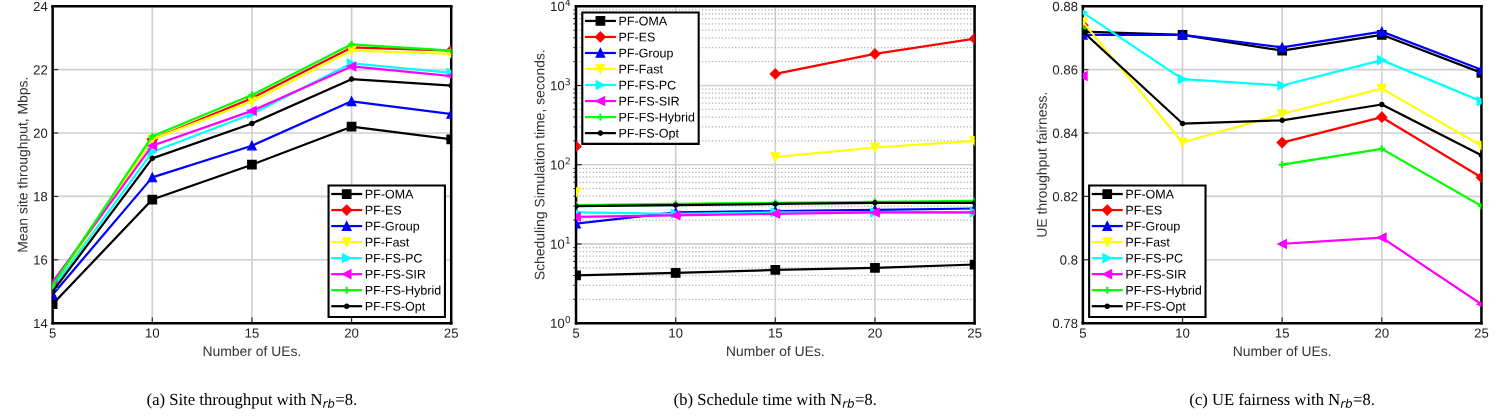 This screenshot has width=1504, height=417. I want to click on y-tick-label: 10$^{3}$, so click(560, 84).